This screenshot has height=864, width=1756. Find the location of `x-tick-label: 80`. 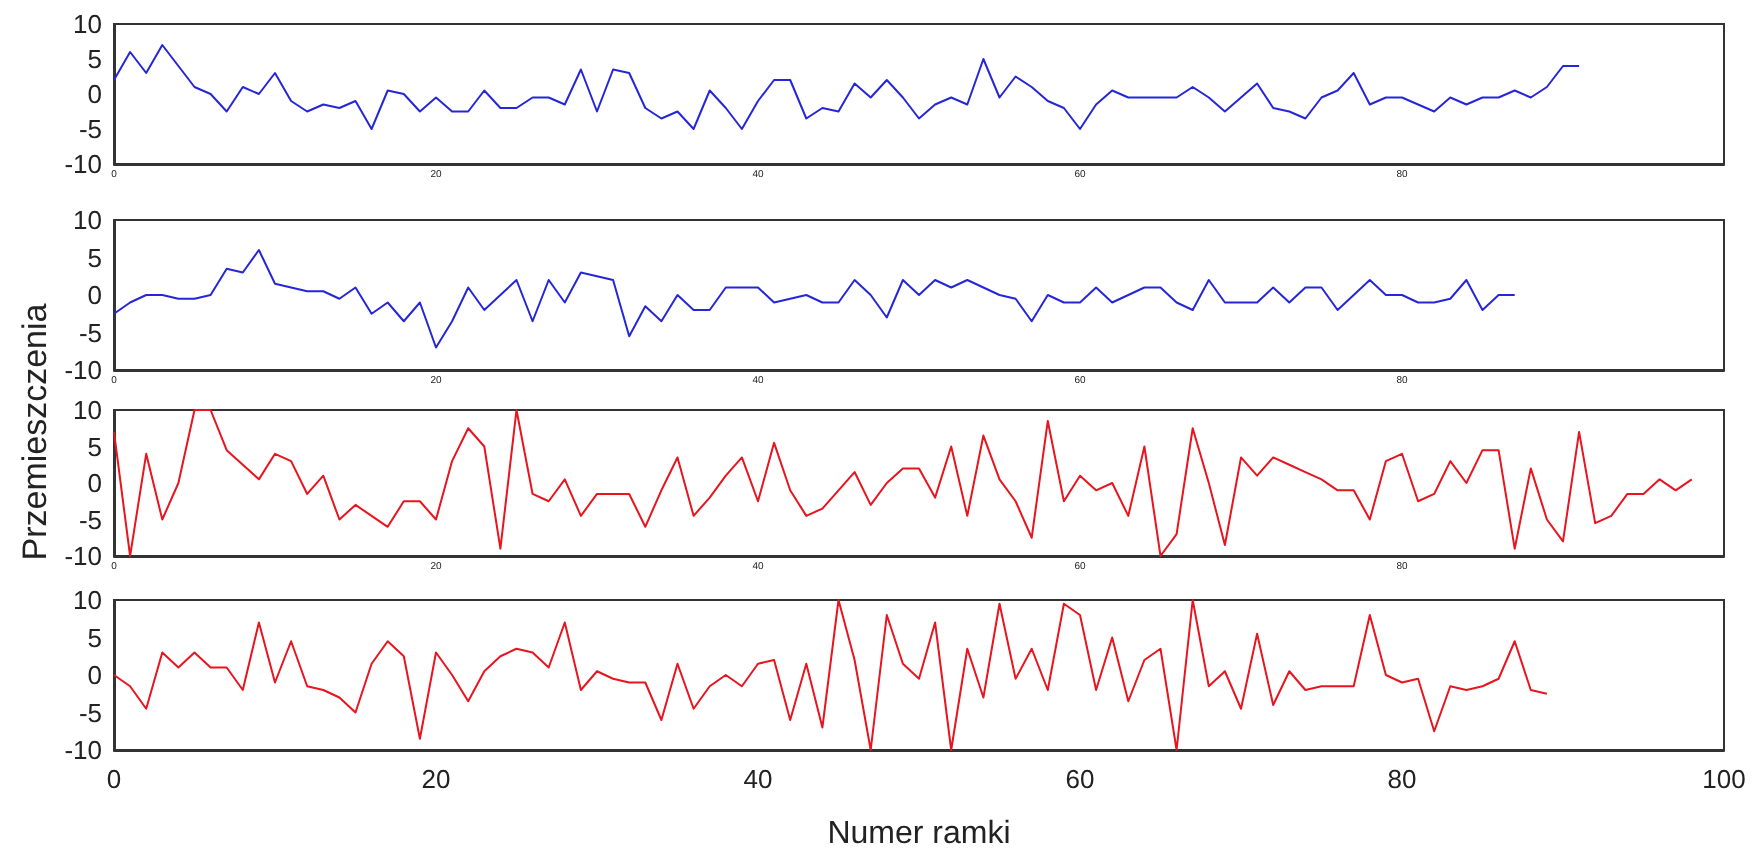

x-tick-label: 80 is located at coordinates (1402, 779).